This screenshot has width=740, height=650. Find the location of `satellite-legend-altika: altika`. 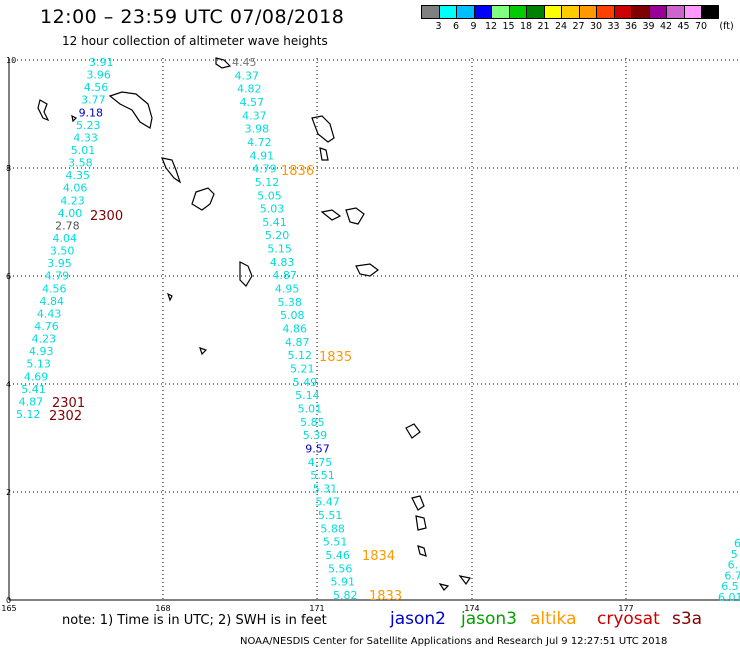

satellite-legend-altika: altika is located at coordinates (553, 619).